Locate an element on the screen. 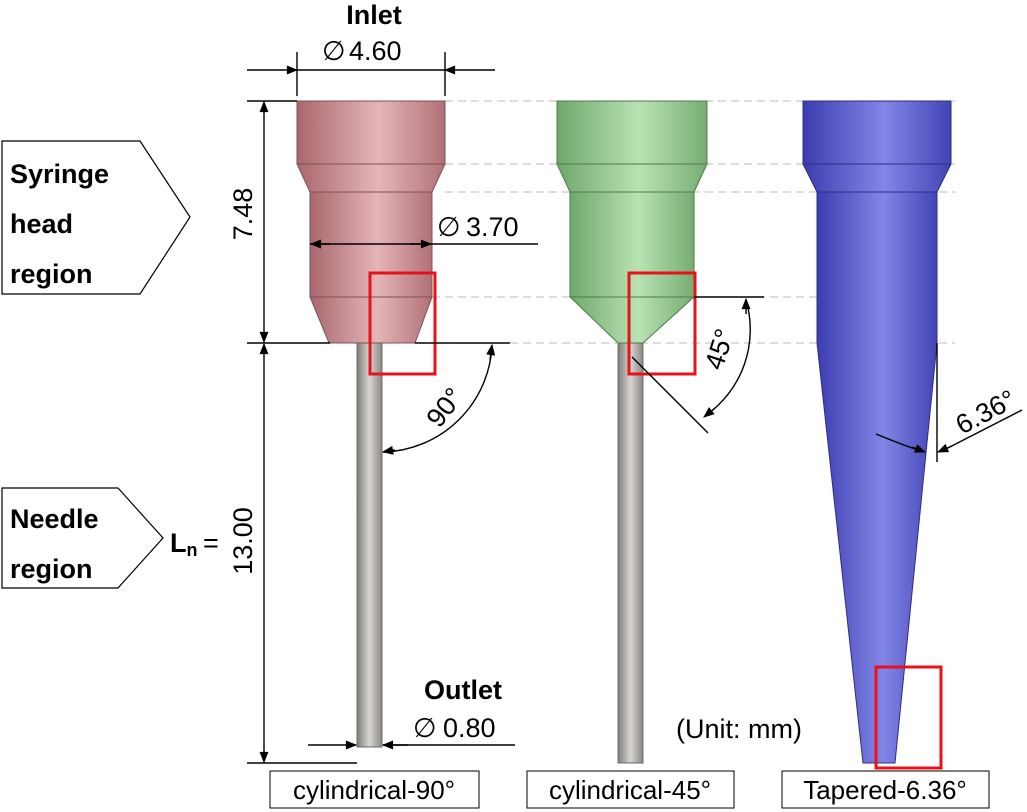  angle-90-dimension: 90° is located at coordinates (445, 398).